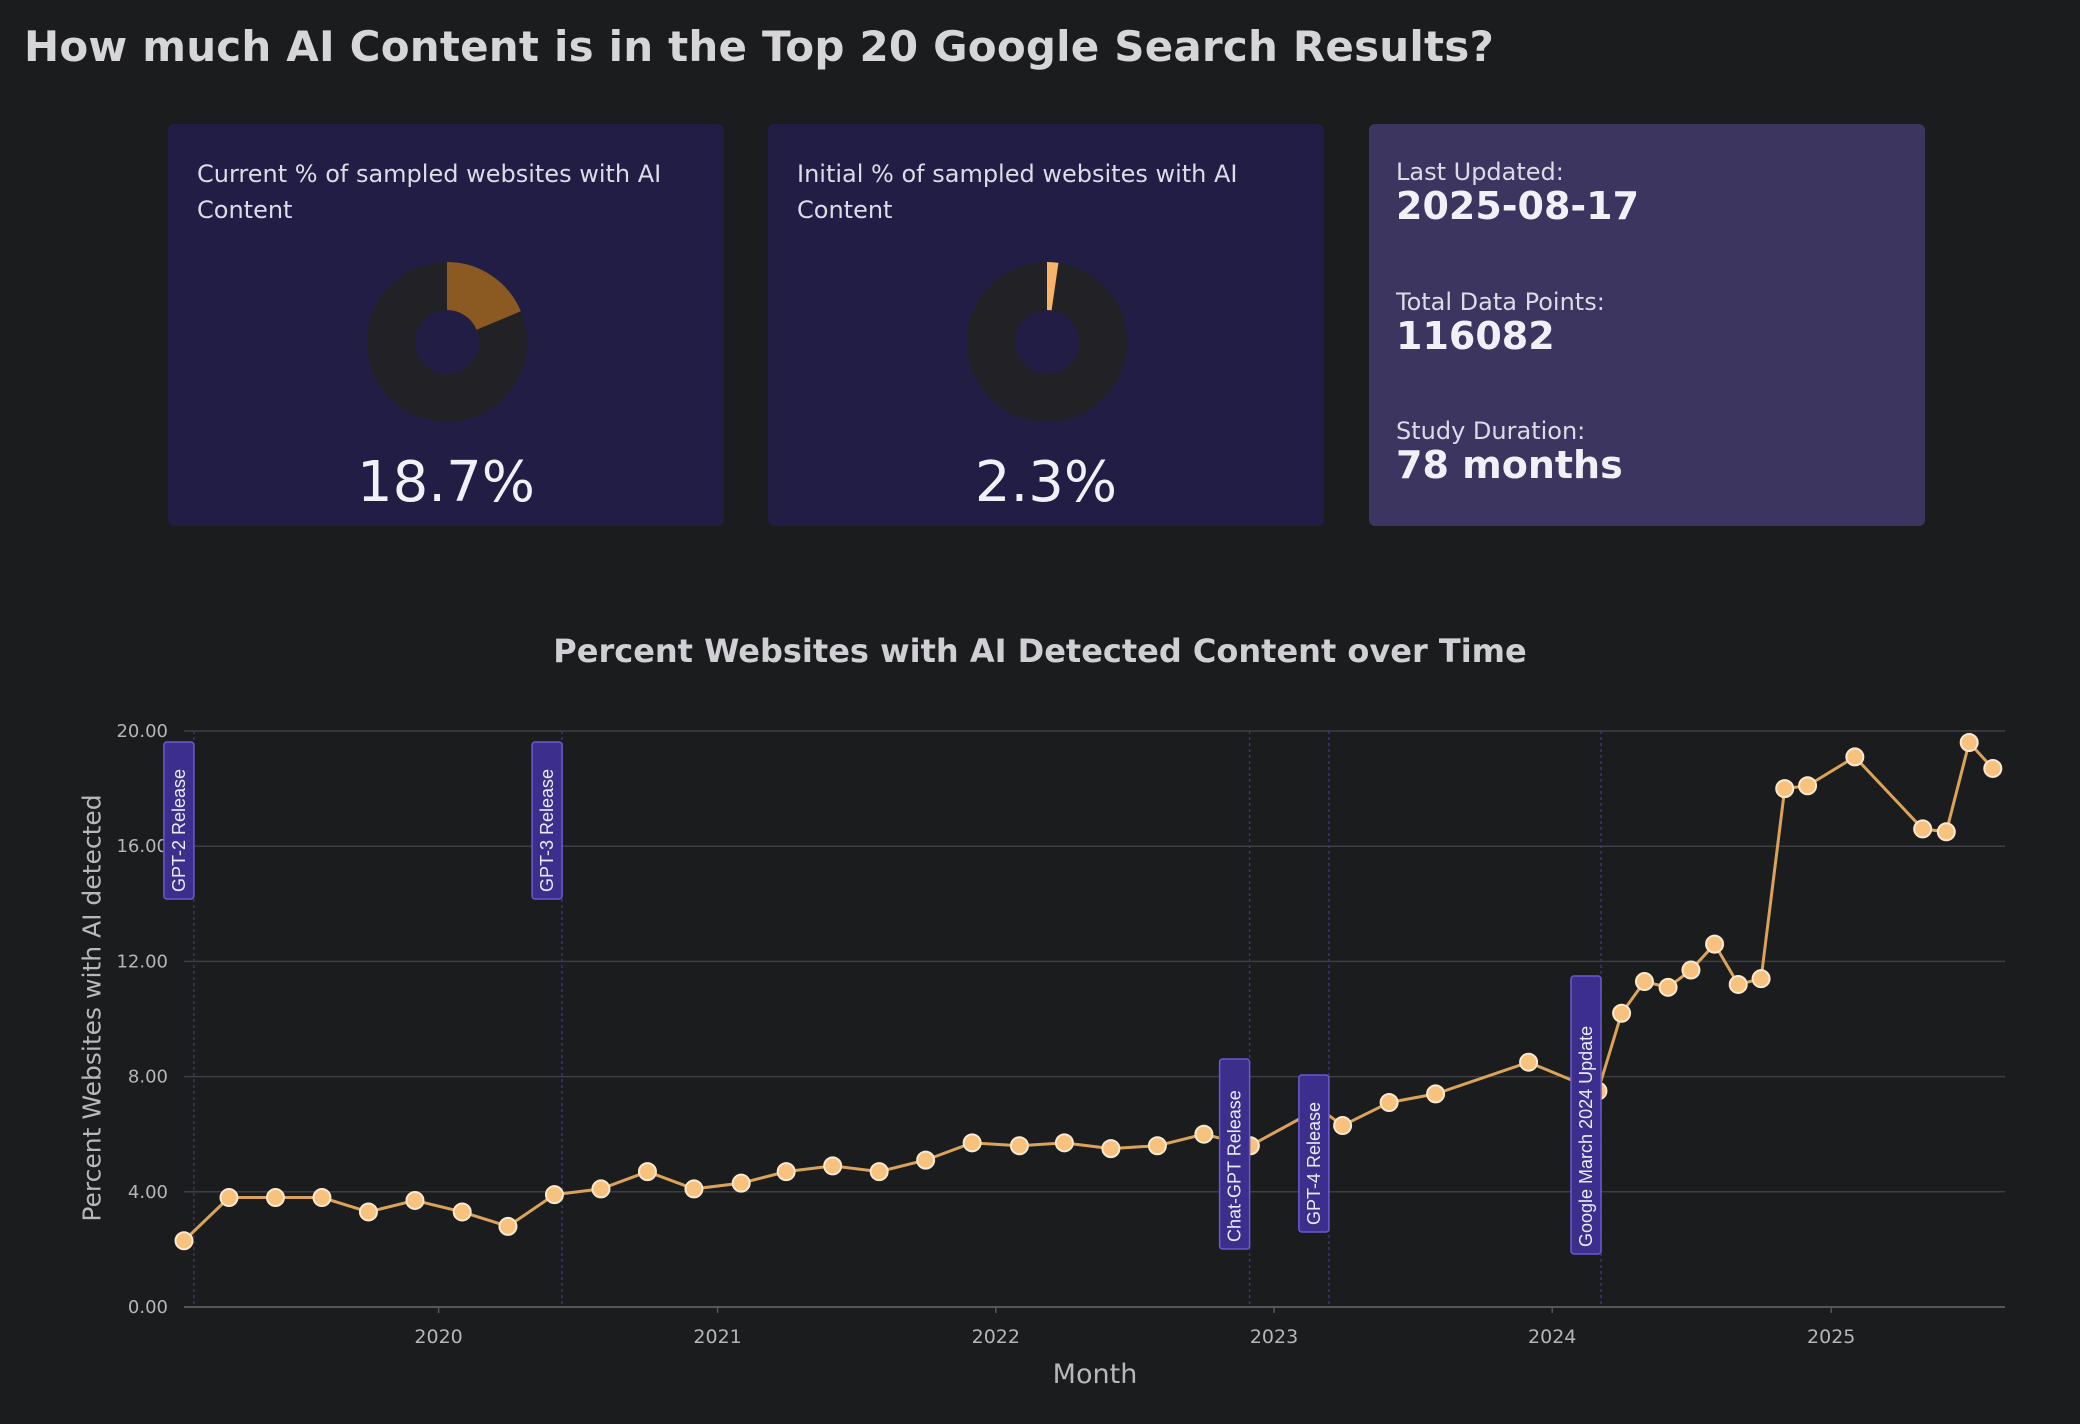  What do you see at coordinates (547, 830) in the screenshot?
I see `annotation-label: GPT-3 Release` at bounding box center [547, 830].